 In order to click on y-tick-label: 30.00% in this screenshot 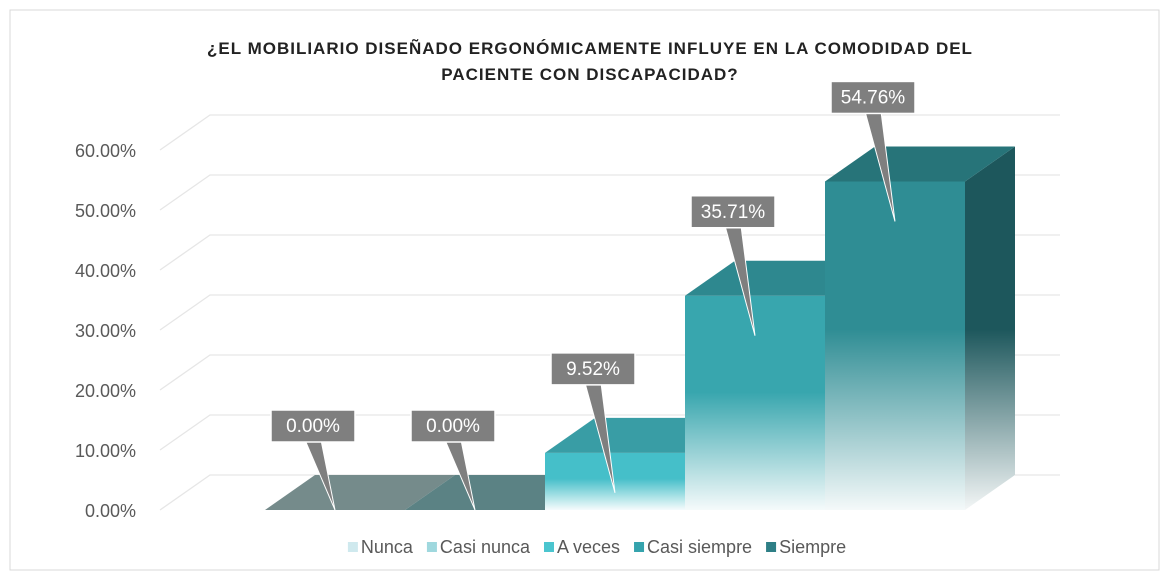, I will do `click(105, 331)`.